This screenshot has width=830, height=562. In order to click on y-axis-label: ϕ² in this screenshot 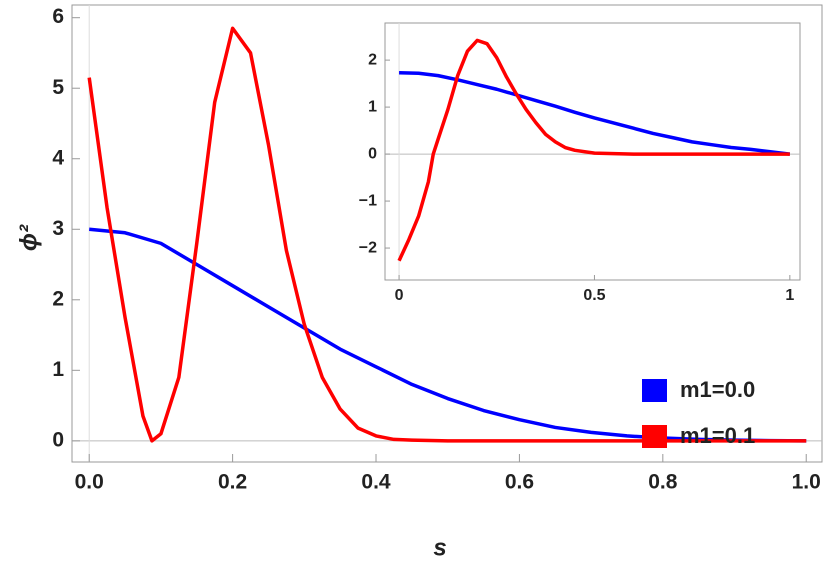, I will do `click(28, 237)`.